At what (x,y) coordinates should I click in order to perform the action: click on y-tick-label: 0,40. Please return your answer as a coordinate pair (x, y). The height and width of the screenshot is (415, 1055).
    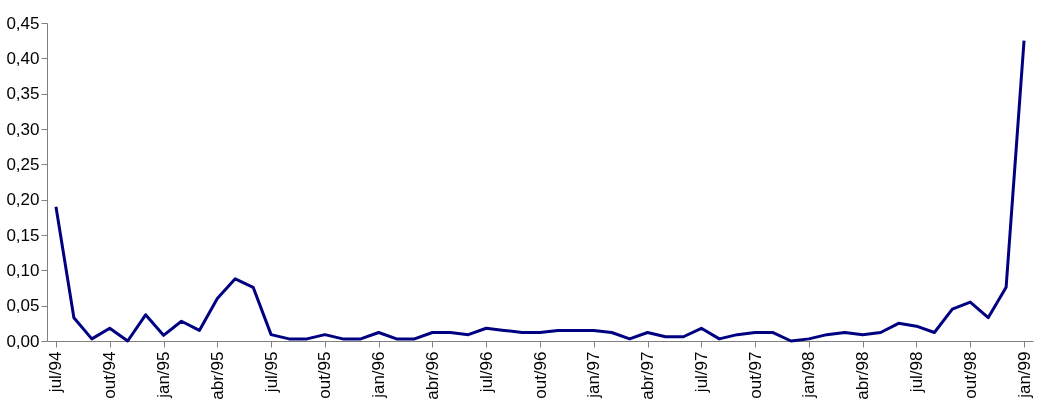
    Looking at the image, I should click on (23, 58).